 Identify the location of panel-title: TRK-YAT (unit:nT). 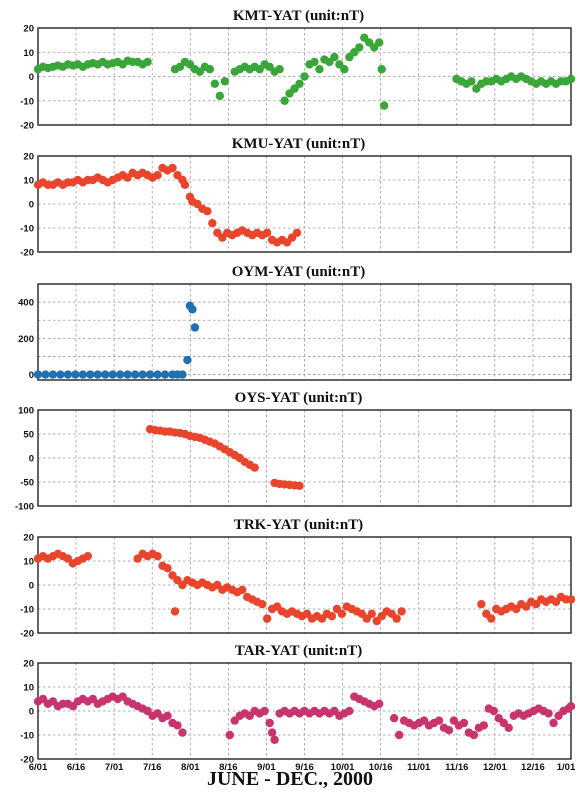
(298, 525).